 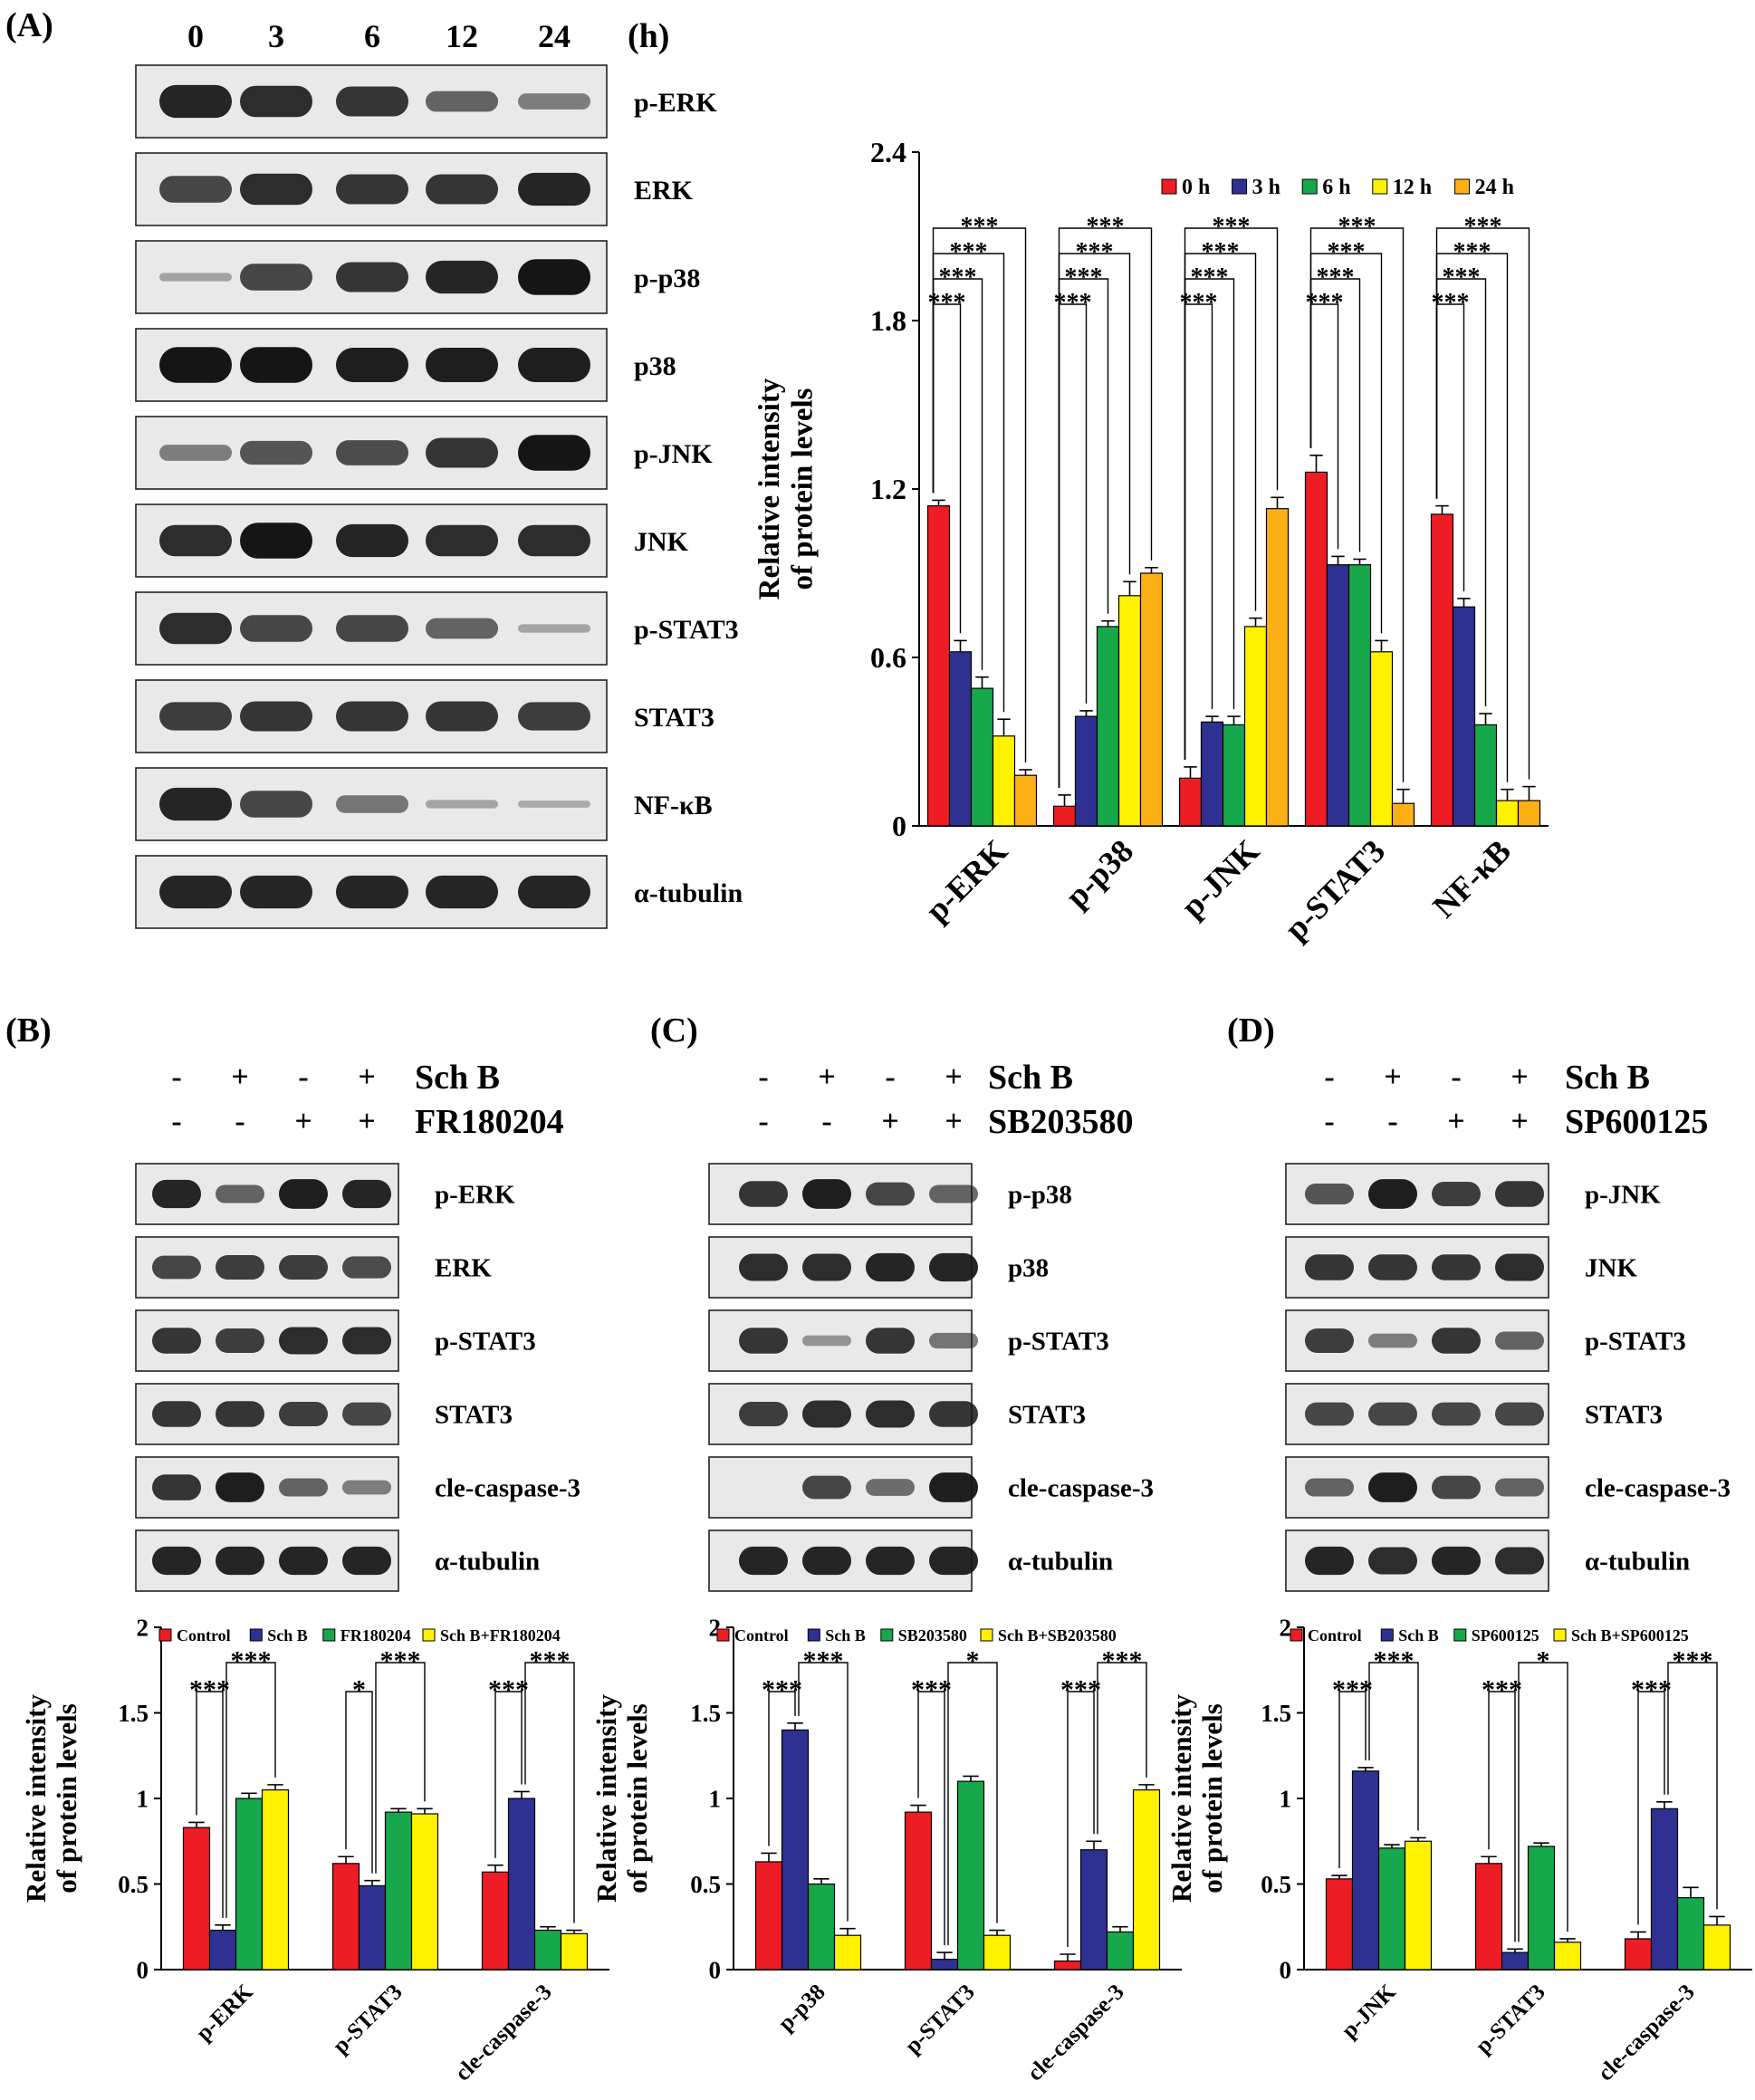 I want to click on sign-row-2: +, so click(x=953, y=1121).